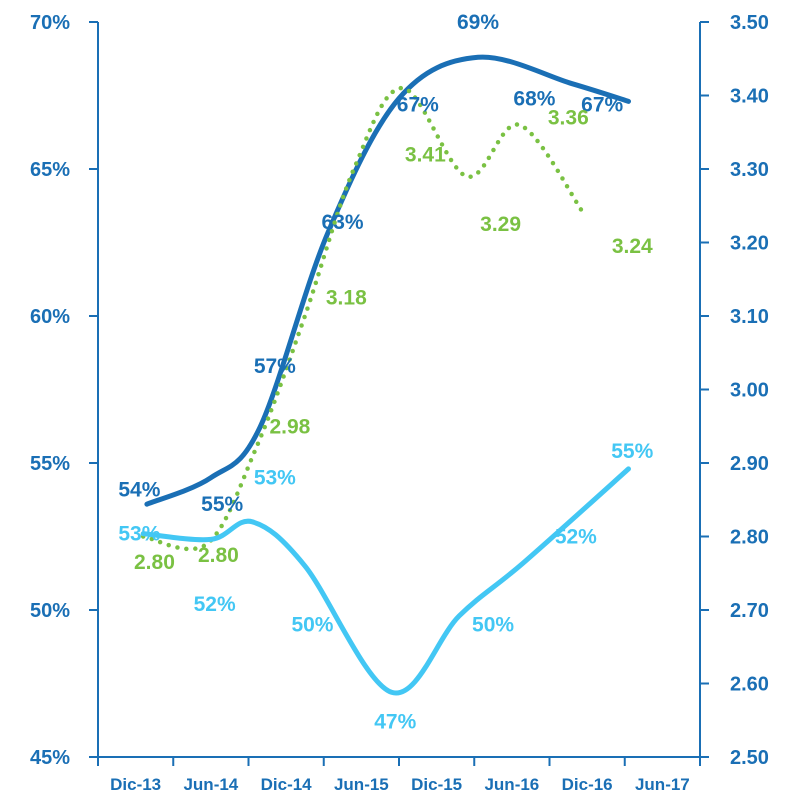 The image size is (790, 804). What do you see at coordinates (50, 23) in the screenshot?
I see `left-tick-label: 70%` at bounding box center [50, 23].